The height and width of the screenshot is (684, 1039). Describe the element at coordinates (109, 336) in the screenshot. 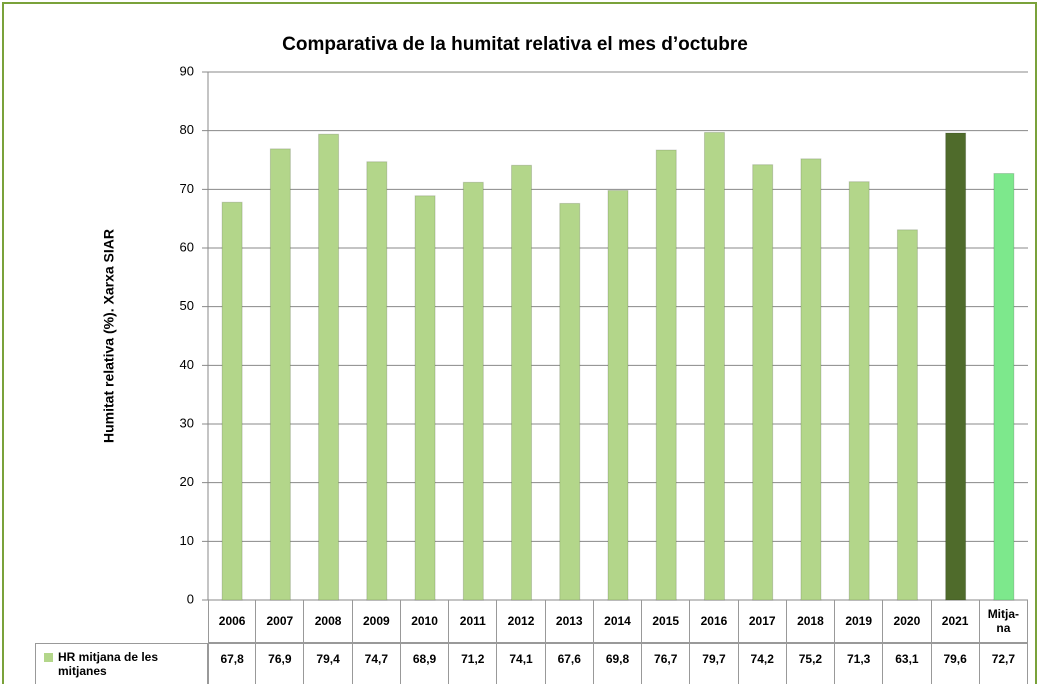

I see `y-axis-title: Humitat relativa (%). Xarxa SIAR` at that location.